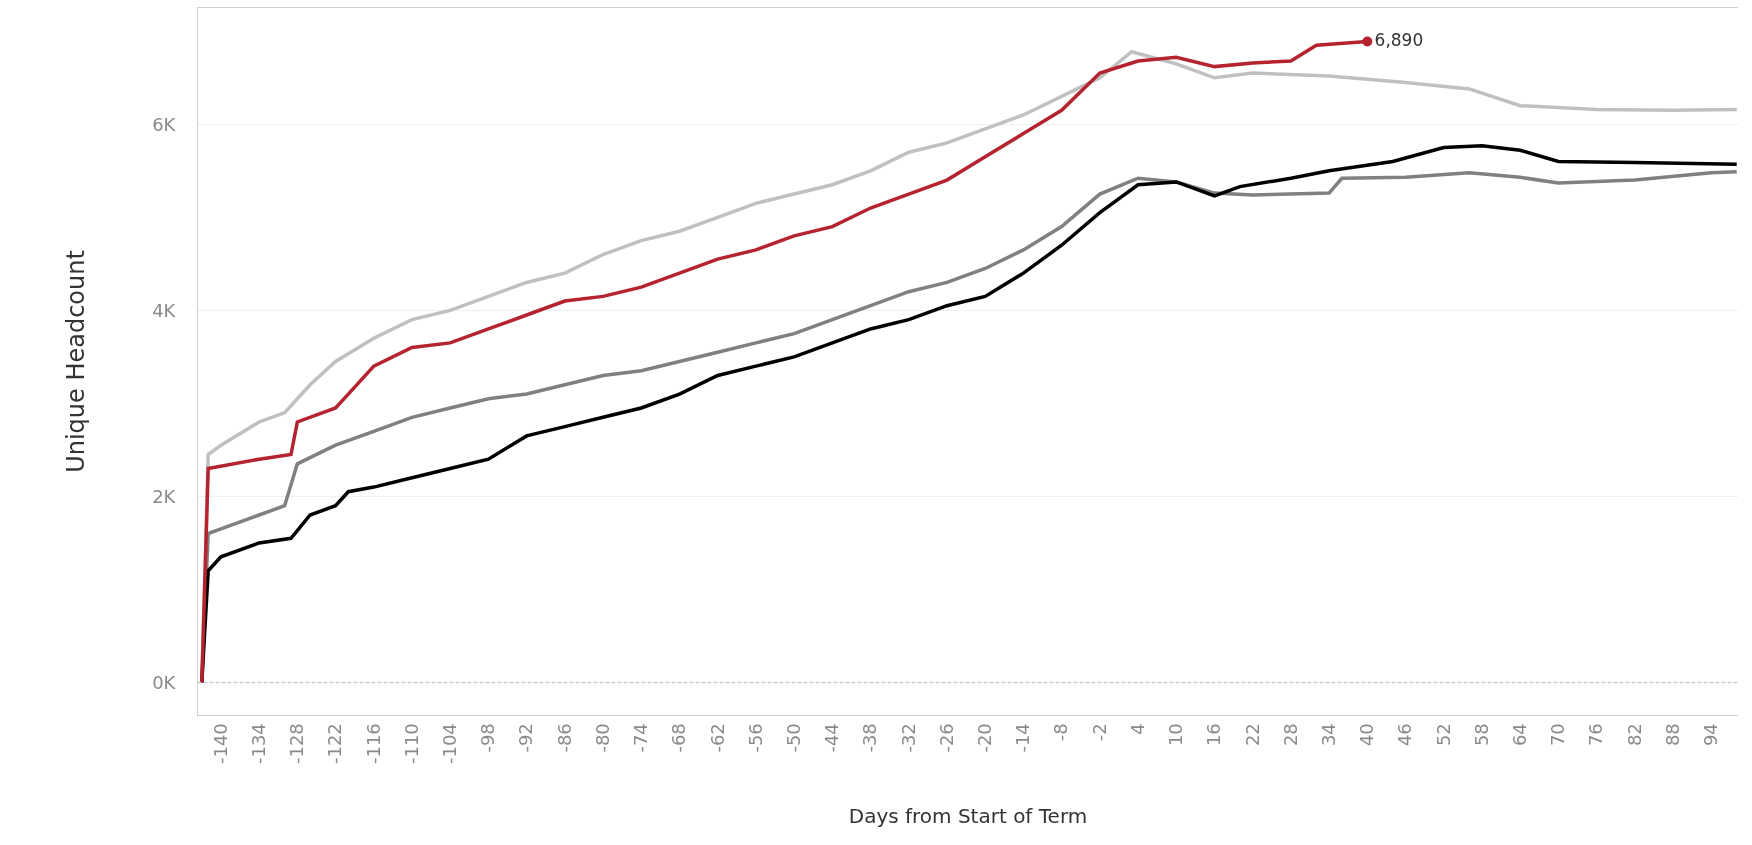 The width and height of the screenshot is (1752, 845). Describe the element at coordinates (870, 738) in the screenshot. I see `x-tick-label: -38` at that location.